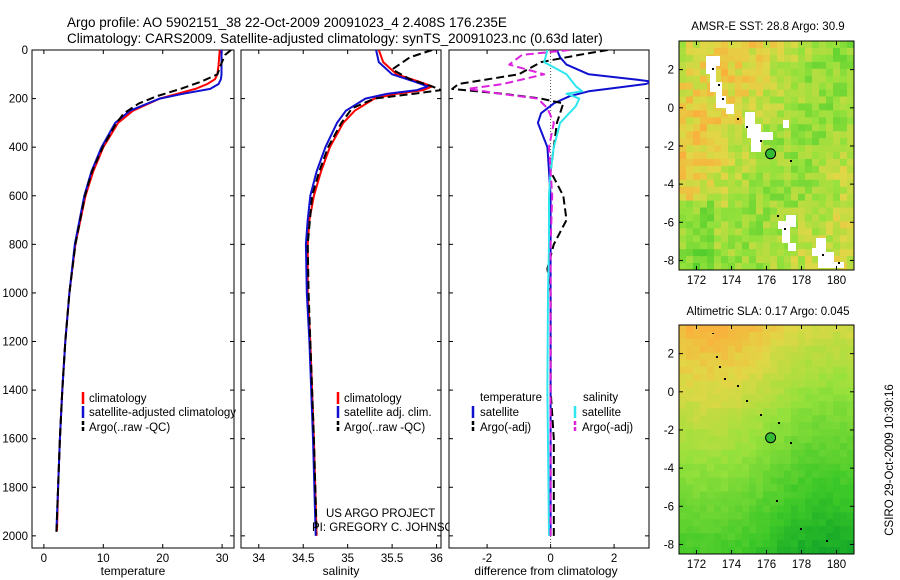 This screenshot has height=580, width=900. What do you see at coordinates (118, 399) in the screenshot?
I see `legend-label-climatology: climatology` at bounding box center [118, 399].